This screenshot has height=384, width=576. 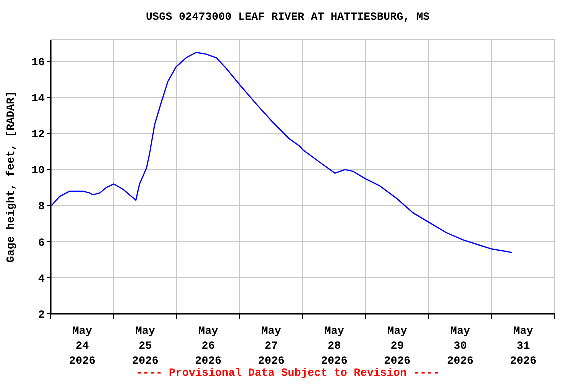 I want to click on x-tick-label: May 30 2026, so click(x=460, y=347).